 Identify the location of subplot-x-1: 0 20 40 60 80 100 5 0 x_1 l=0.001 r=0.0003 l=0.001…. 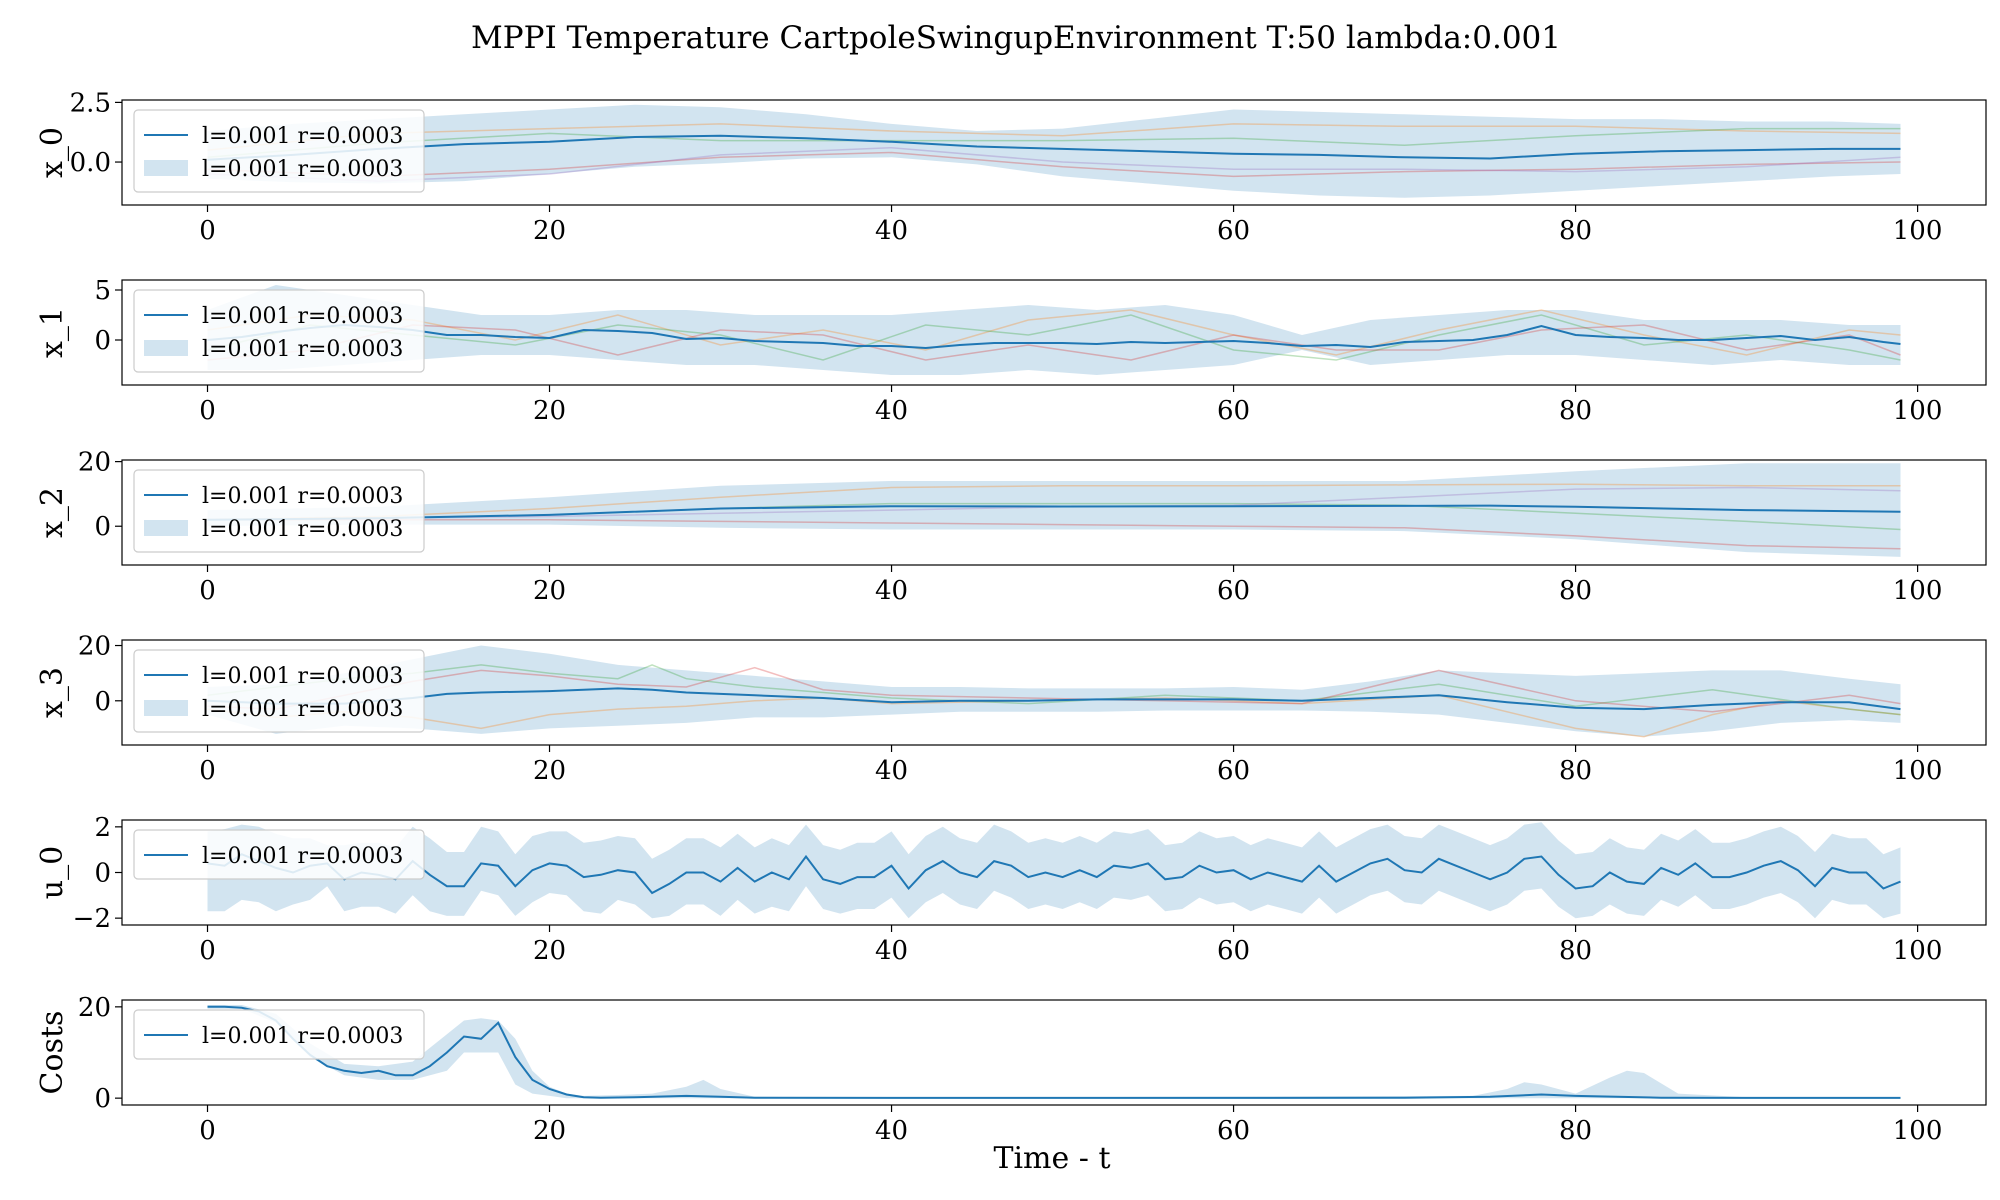
(1011, 351).